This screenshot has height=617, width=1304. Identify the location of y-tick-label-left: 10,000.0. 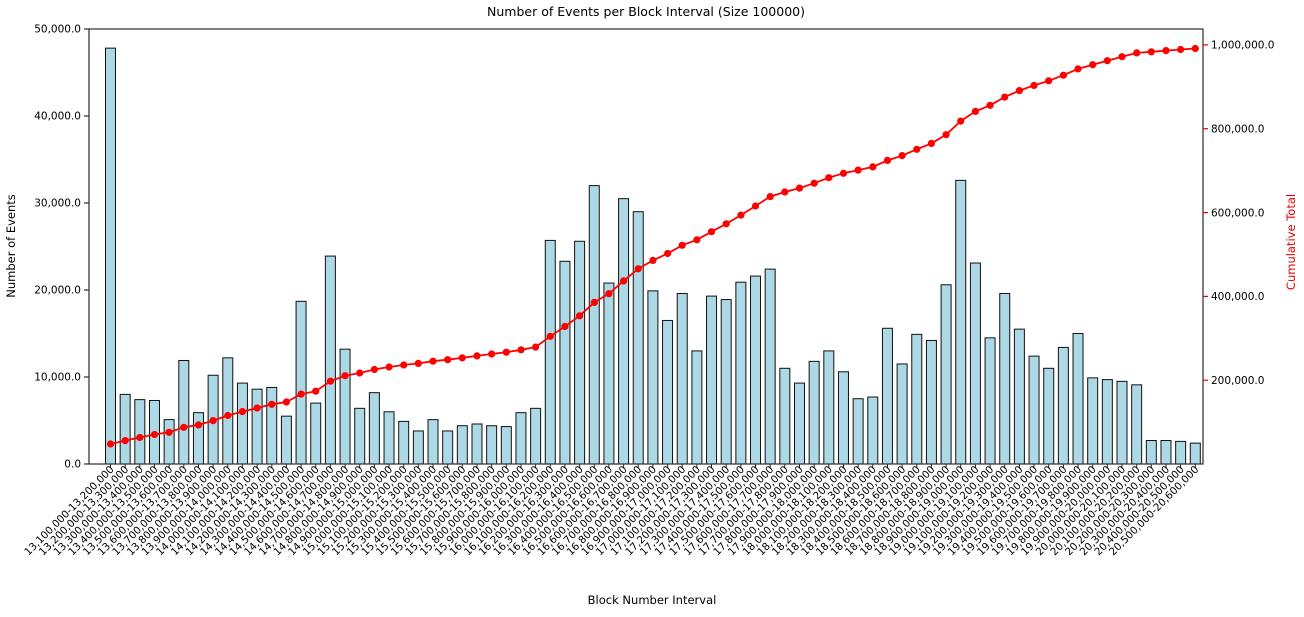
(57, 378).